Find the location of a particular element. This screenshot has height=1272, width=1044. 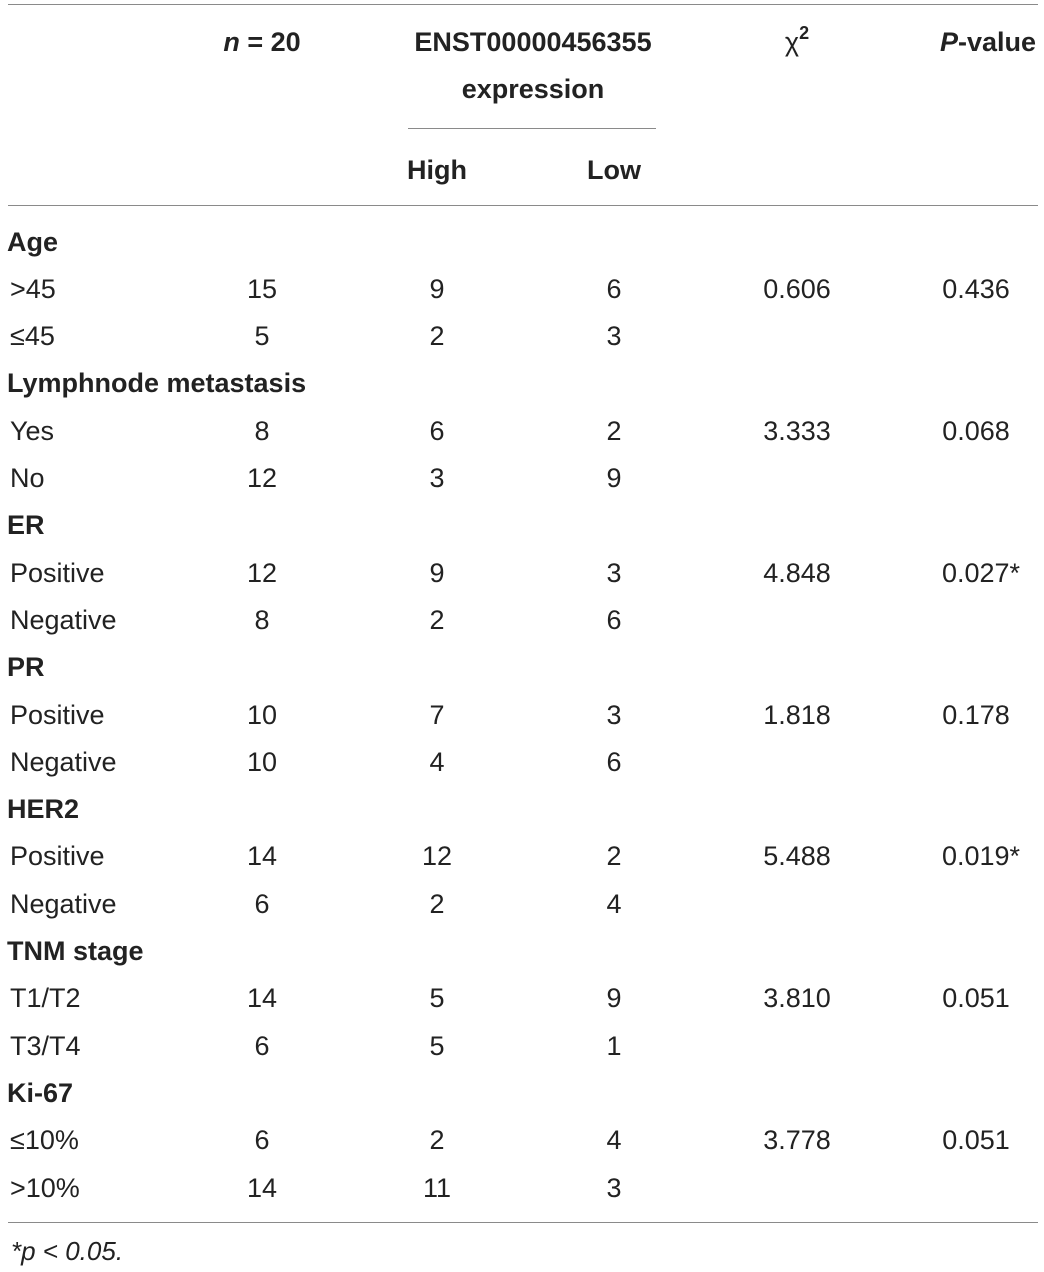

row-label: ≤45 is located at coordinates (32, 336).